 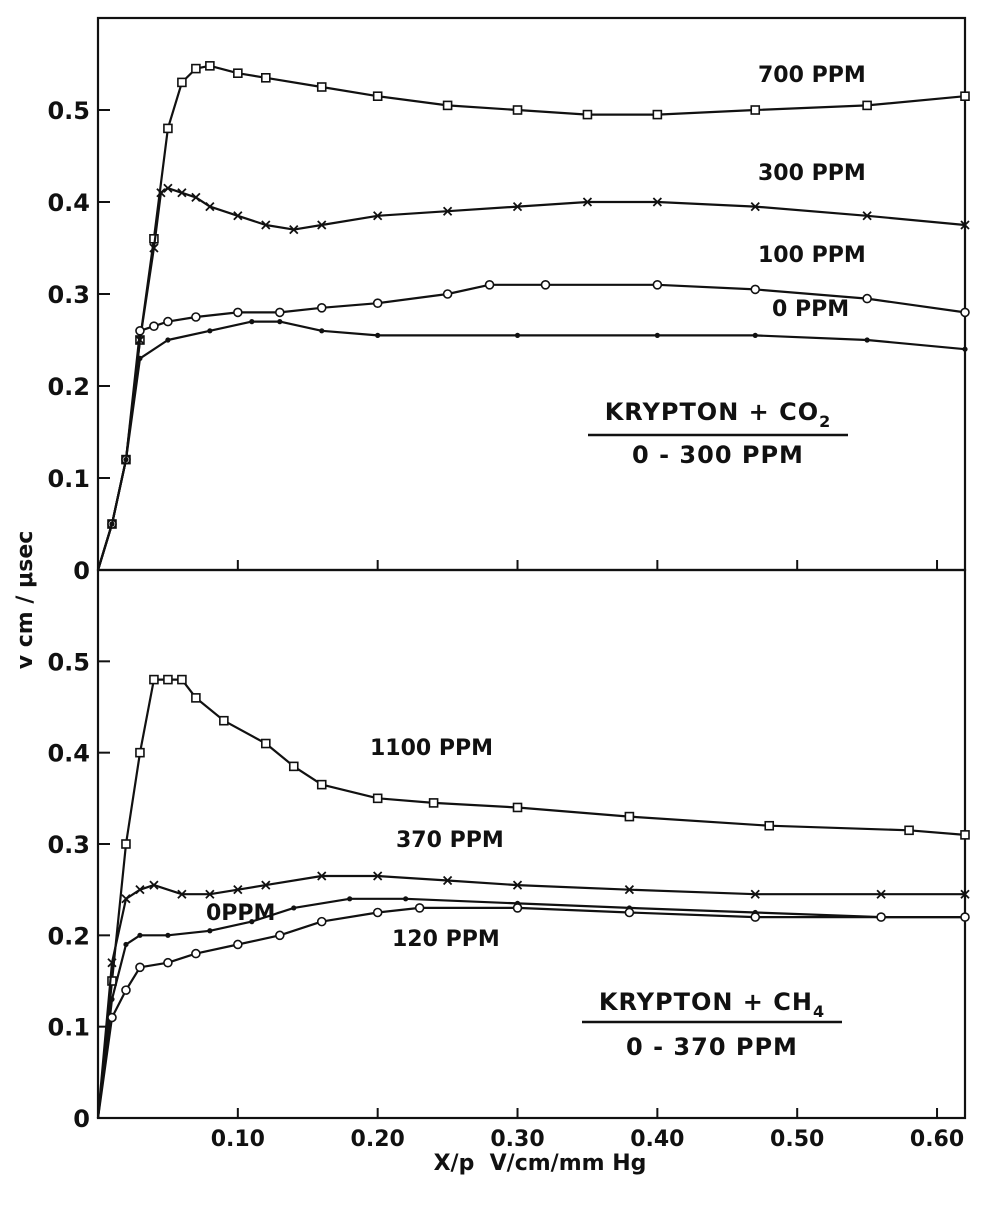 I want to click on x-tick-label: 0.10, so click(x=238, y=1139).